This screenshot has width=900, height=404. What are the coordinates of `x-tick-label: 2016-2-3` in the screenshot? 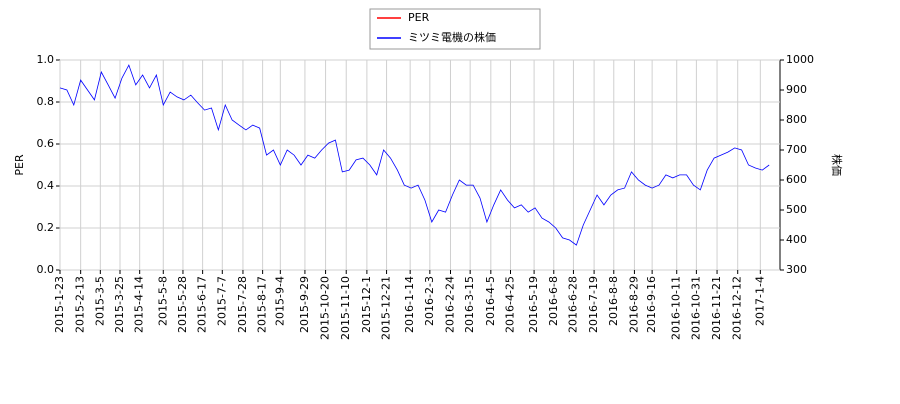 It's located at (429, 301).